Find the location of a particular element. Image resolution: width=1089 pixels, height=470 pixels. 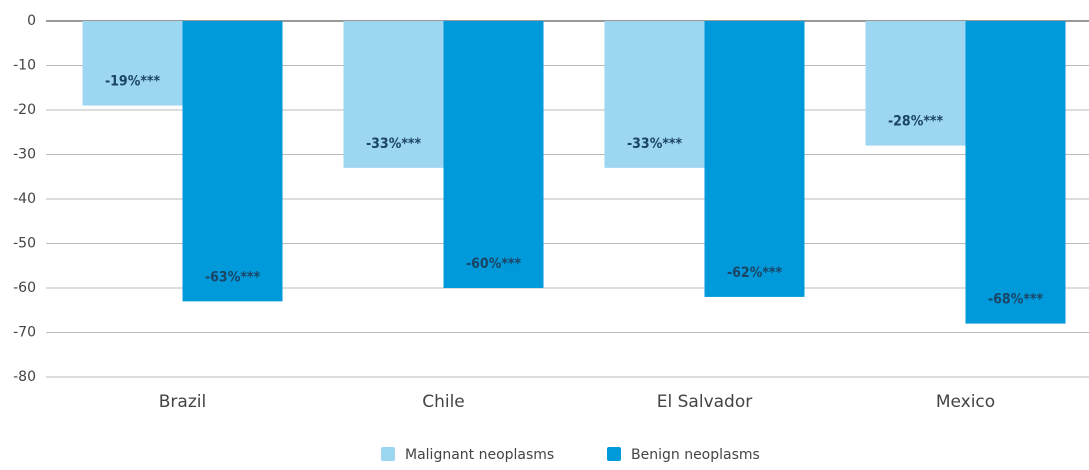

x-tick-label: Chile is located at coordinates (443, 402).